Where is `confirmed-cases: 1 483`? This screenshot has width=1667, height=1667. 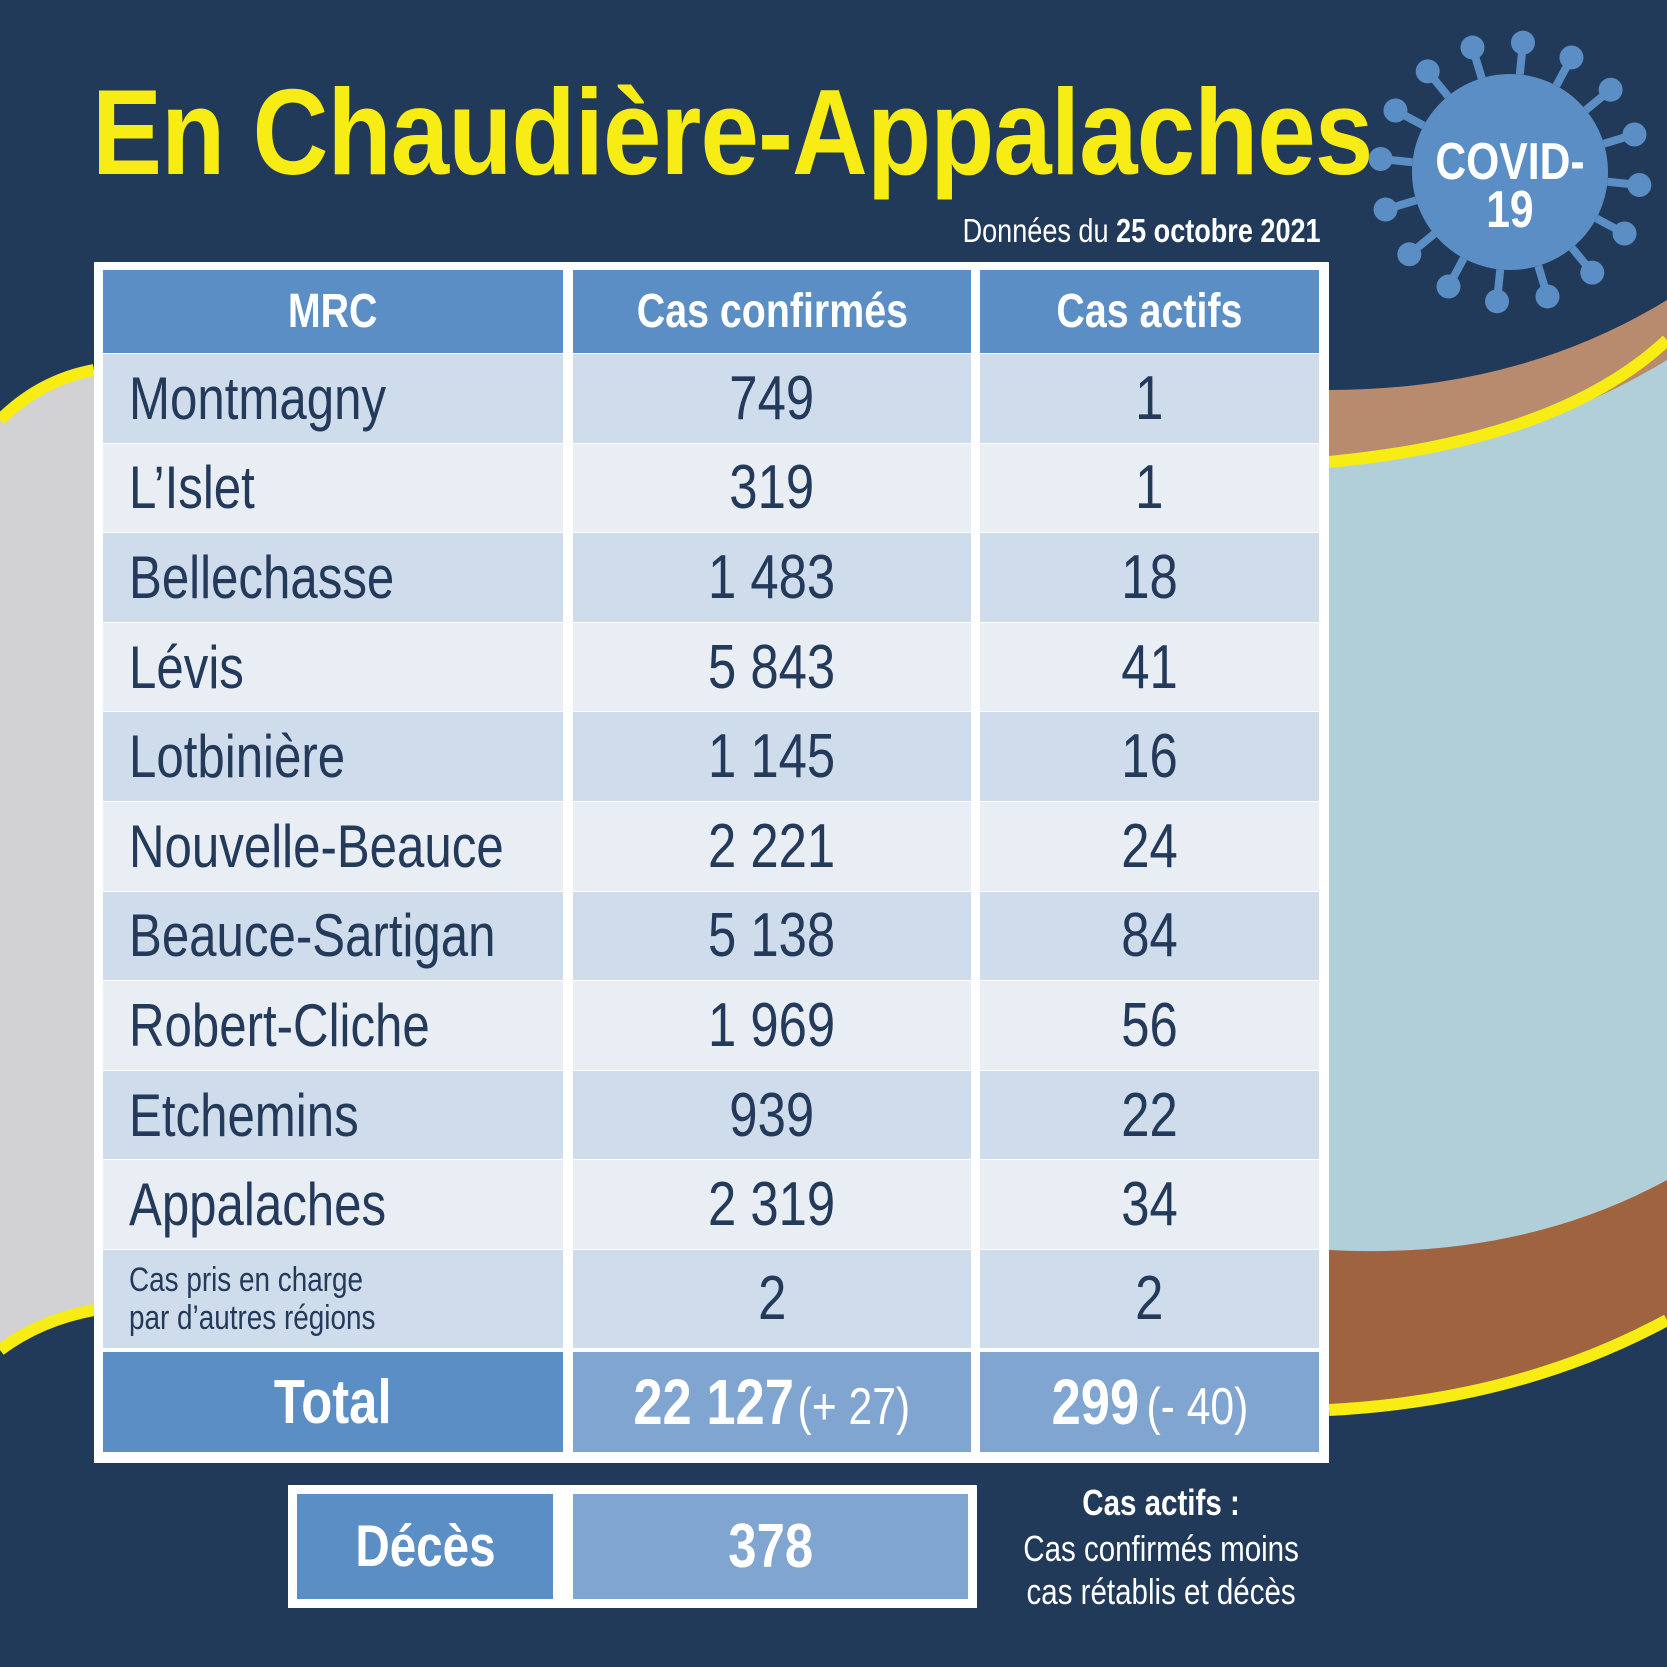 confirmed-cases: 1 483 is located at coordinates (772, 577).